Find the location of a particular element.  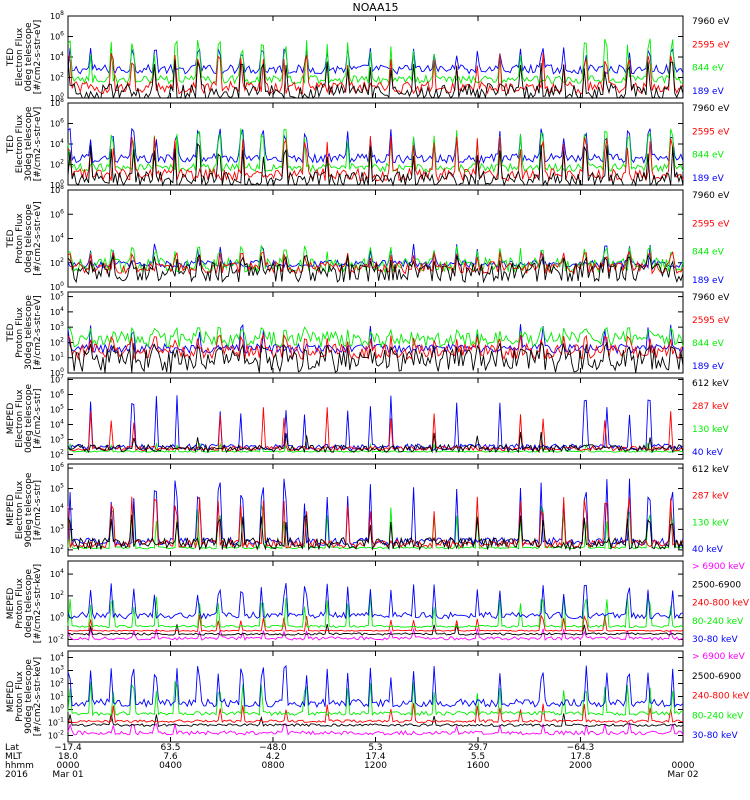

x-axis-row-label: 2016 is located at coordinates (16, 775).